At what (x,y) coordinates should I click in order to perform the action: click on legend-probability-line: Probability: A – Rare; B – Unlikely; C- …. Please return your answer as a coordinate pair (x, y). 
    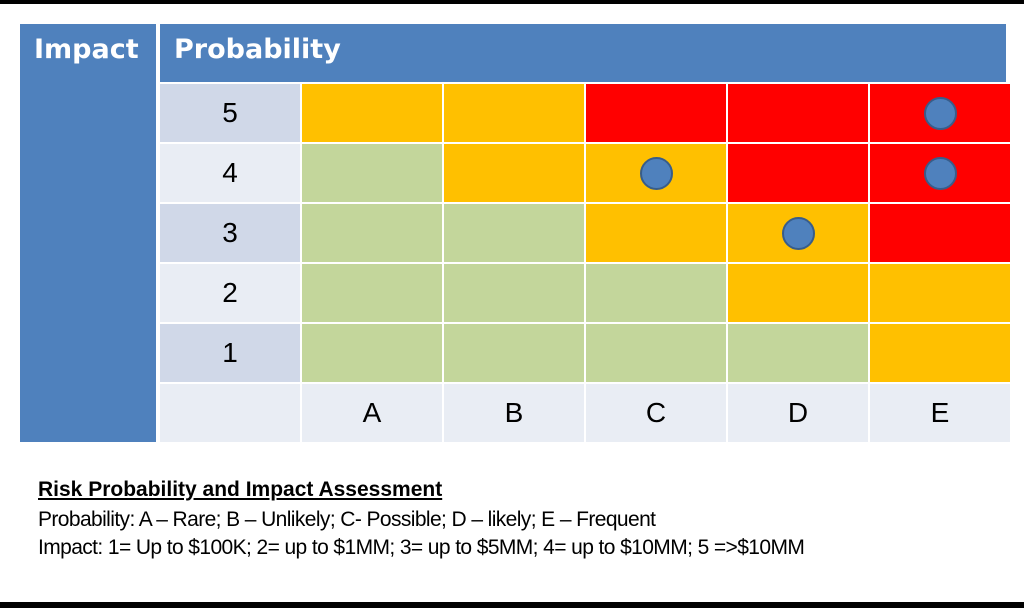
    Looking at the image, I should click on (347, 519).